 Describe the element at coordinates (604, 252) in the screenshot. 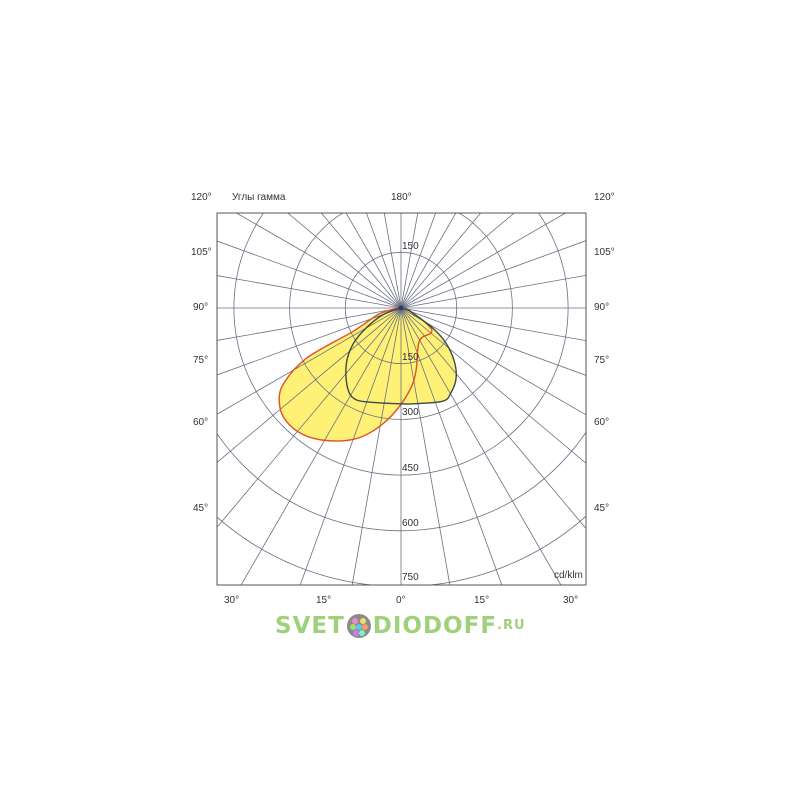

I see `angle-label-right: 105°` at that location.